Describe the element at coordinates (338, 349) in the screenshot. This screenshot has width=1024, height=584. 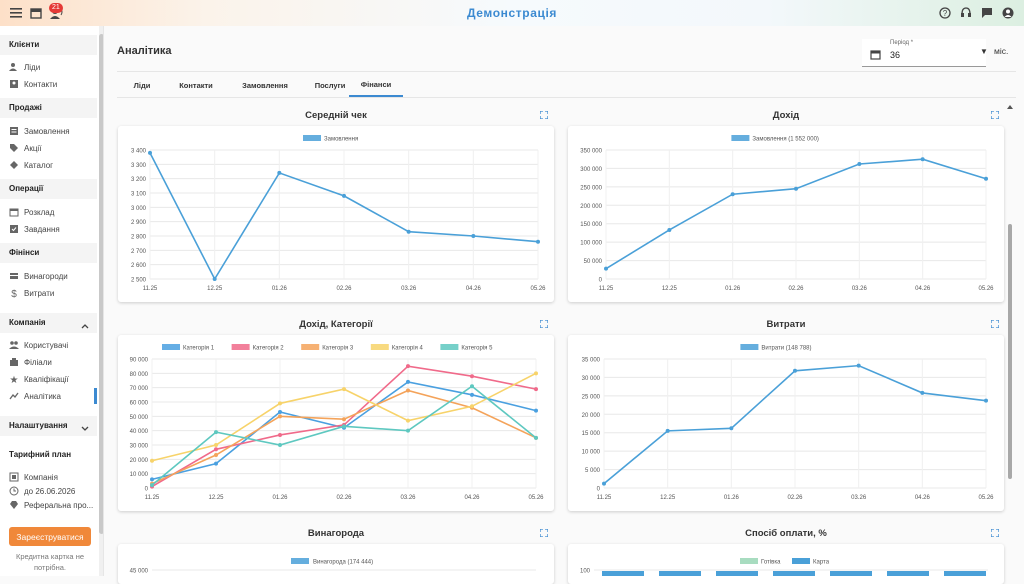
I see `legend-label: Категорія 3` at that location.